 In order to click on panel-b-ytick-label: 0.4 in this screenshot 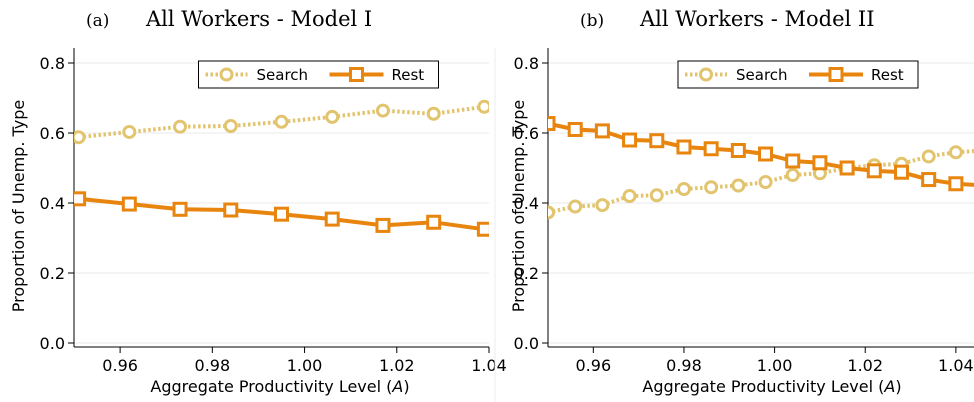, I will do `click(526, 203)`.